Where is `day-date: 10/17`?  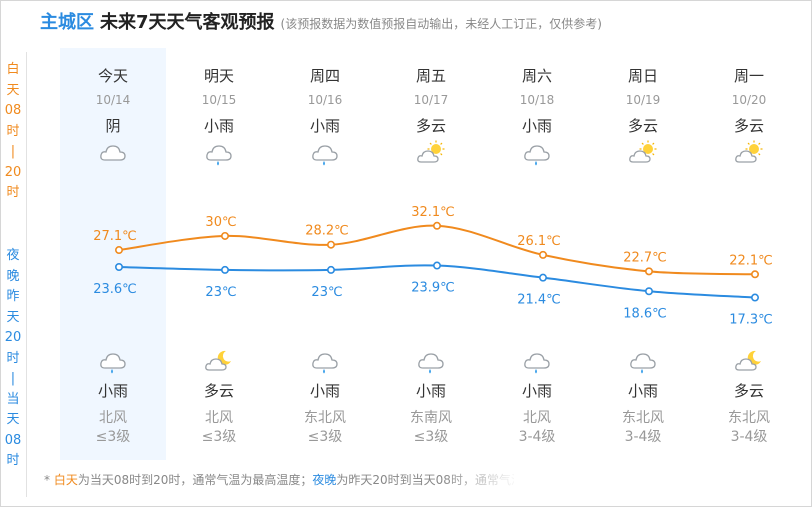 day-date: 10/17 is located at coordinates (431, 100).